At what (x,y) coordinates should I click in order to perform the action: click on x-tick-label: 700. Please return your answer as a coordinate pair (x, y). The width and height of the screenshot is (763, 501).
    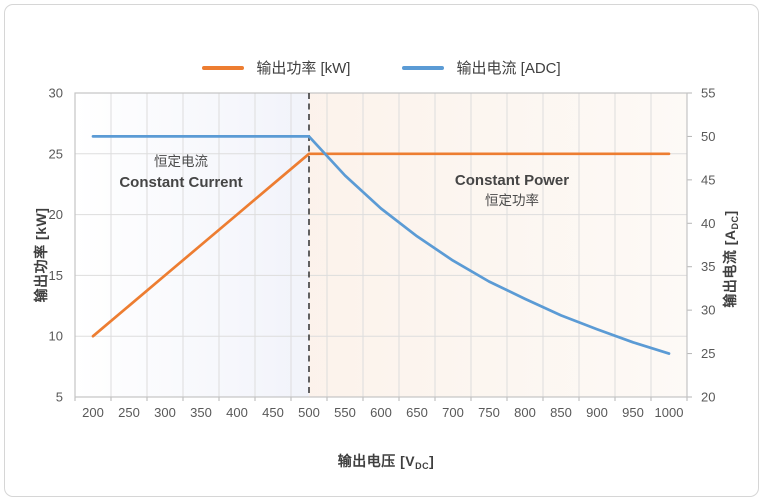
    Looking at the image, I should click on (453, 412).